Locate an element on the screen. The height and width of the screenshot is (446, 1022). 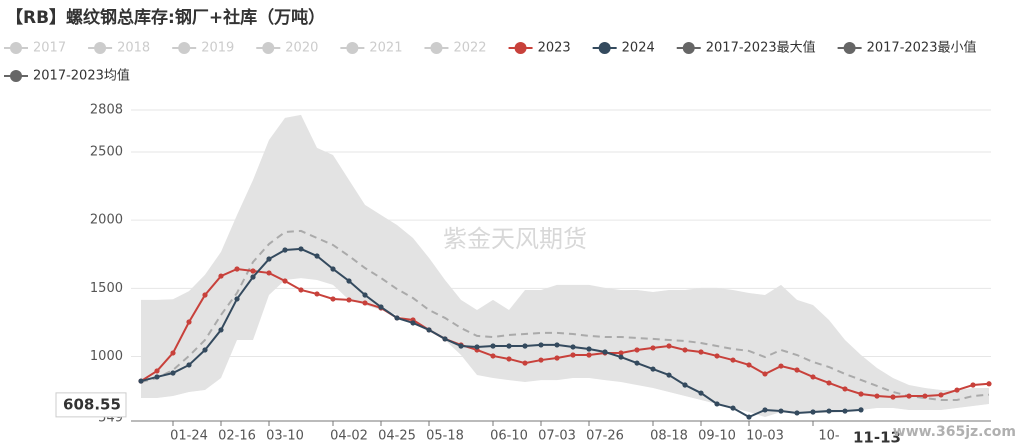
legend-label: 2018 is located at coordinates (133, 48).